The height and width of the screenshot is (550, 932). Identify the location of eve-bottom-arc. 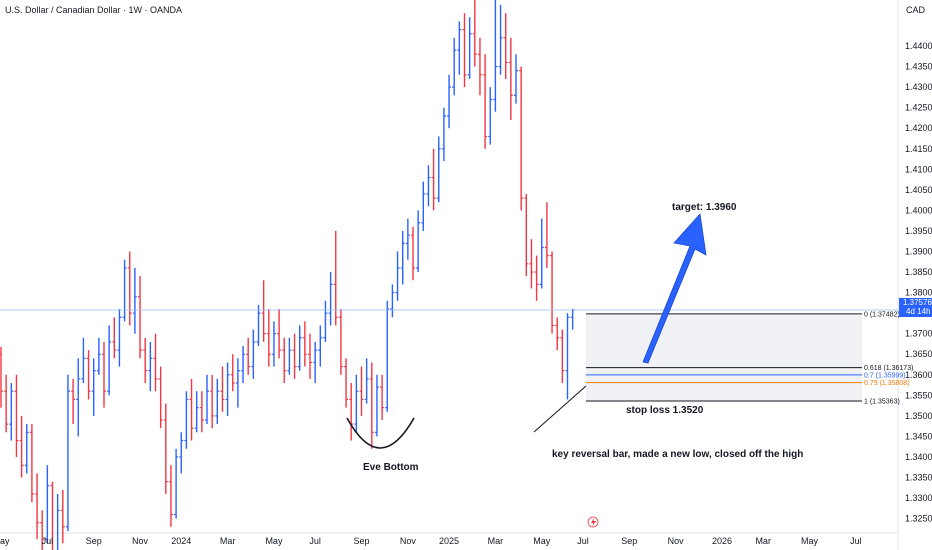
(380, 433).